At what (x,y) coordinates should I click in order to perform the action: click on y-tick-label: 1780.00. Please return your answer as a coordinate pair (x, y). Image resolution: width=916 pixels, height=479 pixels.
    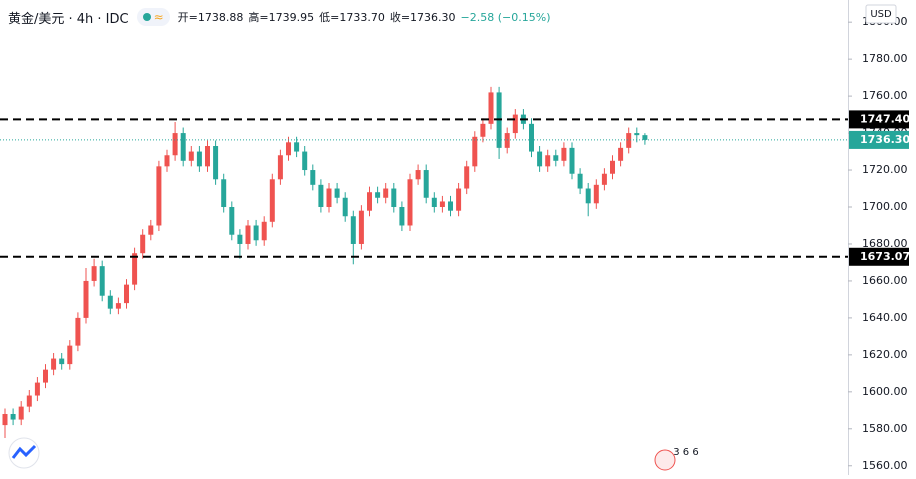
    Looking at the image, I should click on (885, 58).